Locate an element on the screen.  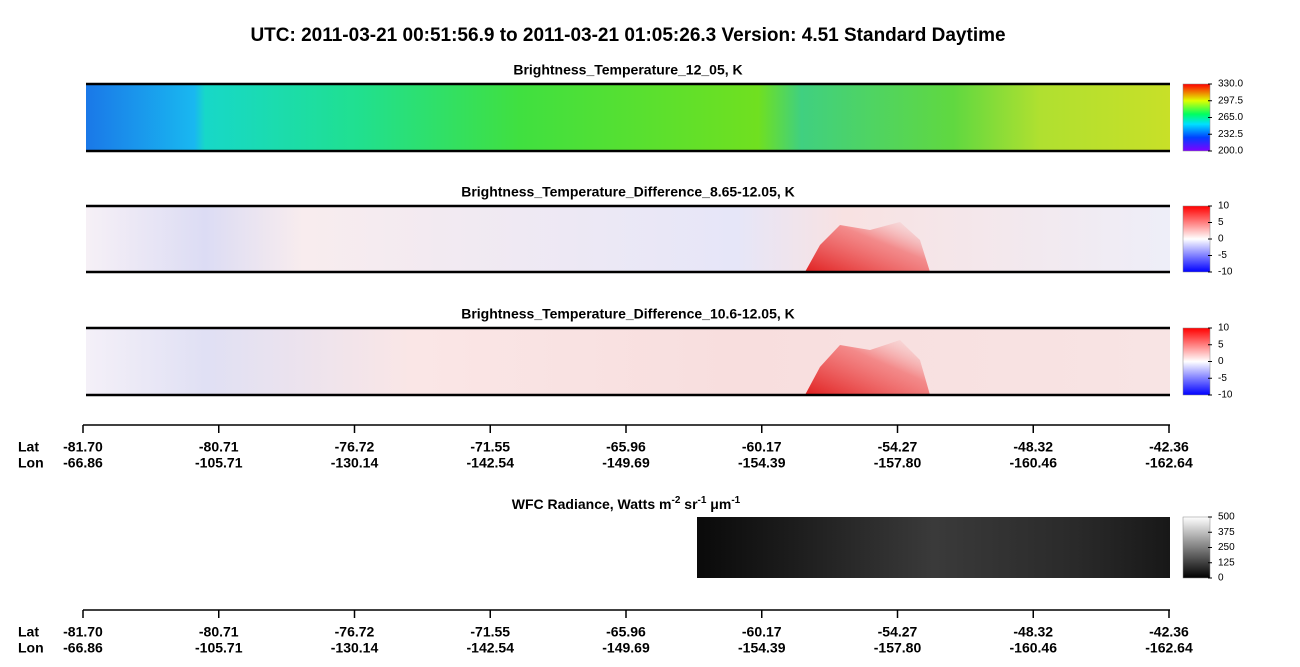
bt-image is located at coordinates (628, 117).